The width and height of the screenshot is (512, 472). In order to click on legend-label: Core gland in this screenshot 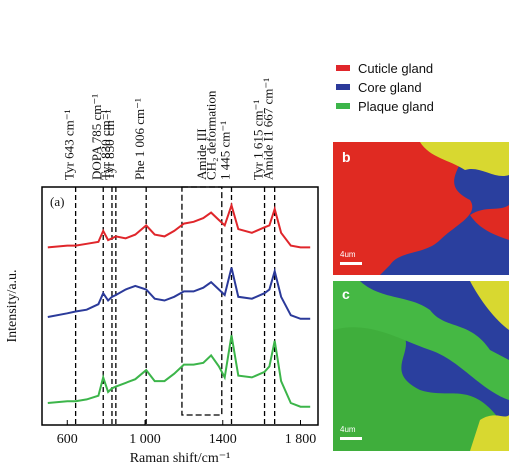, I will do `click(390, 87)`.